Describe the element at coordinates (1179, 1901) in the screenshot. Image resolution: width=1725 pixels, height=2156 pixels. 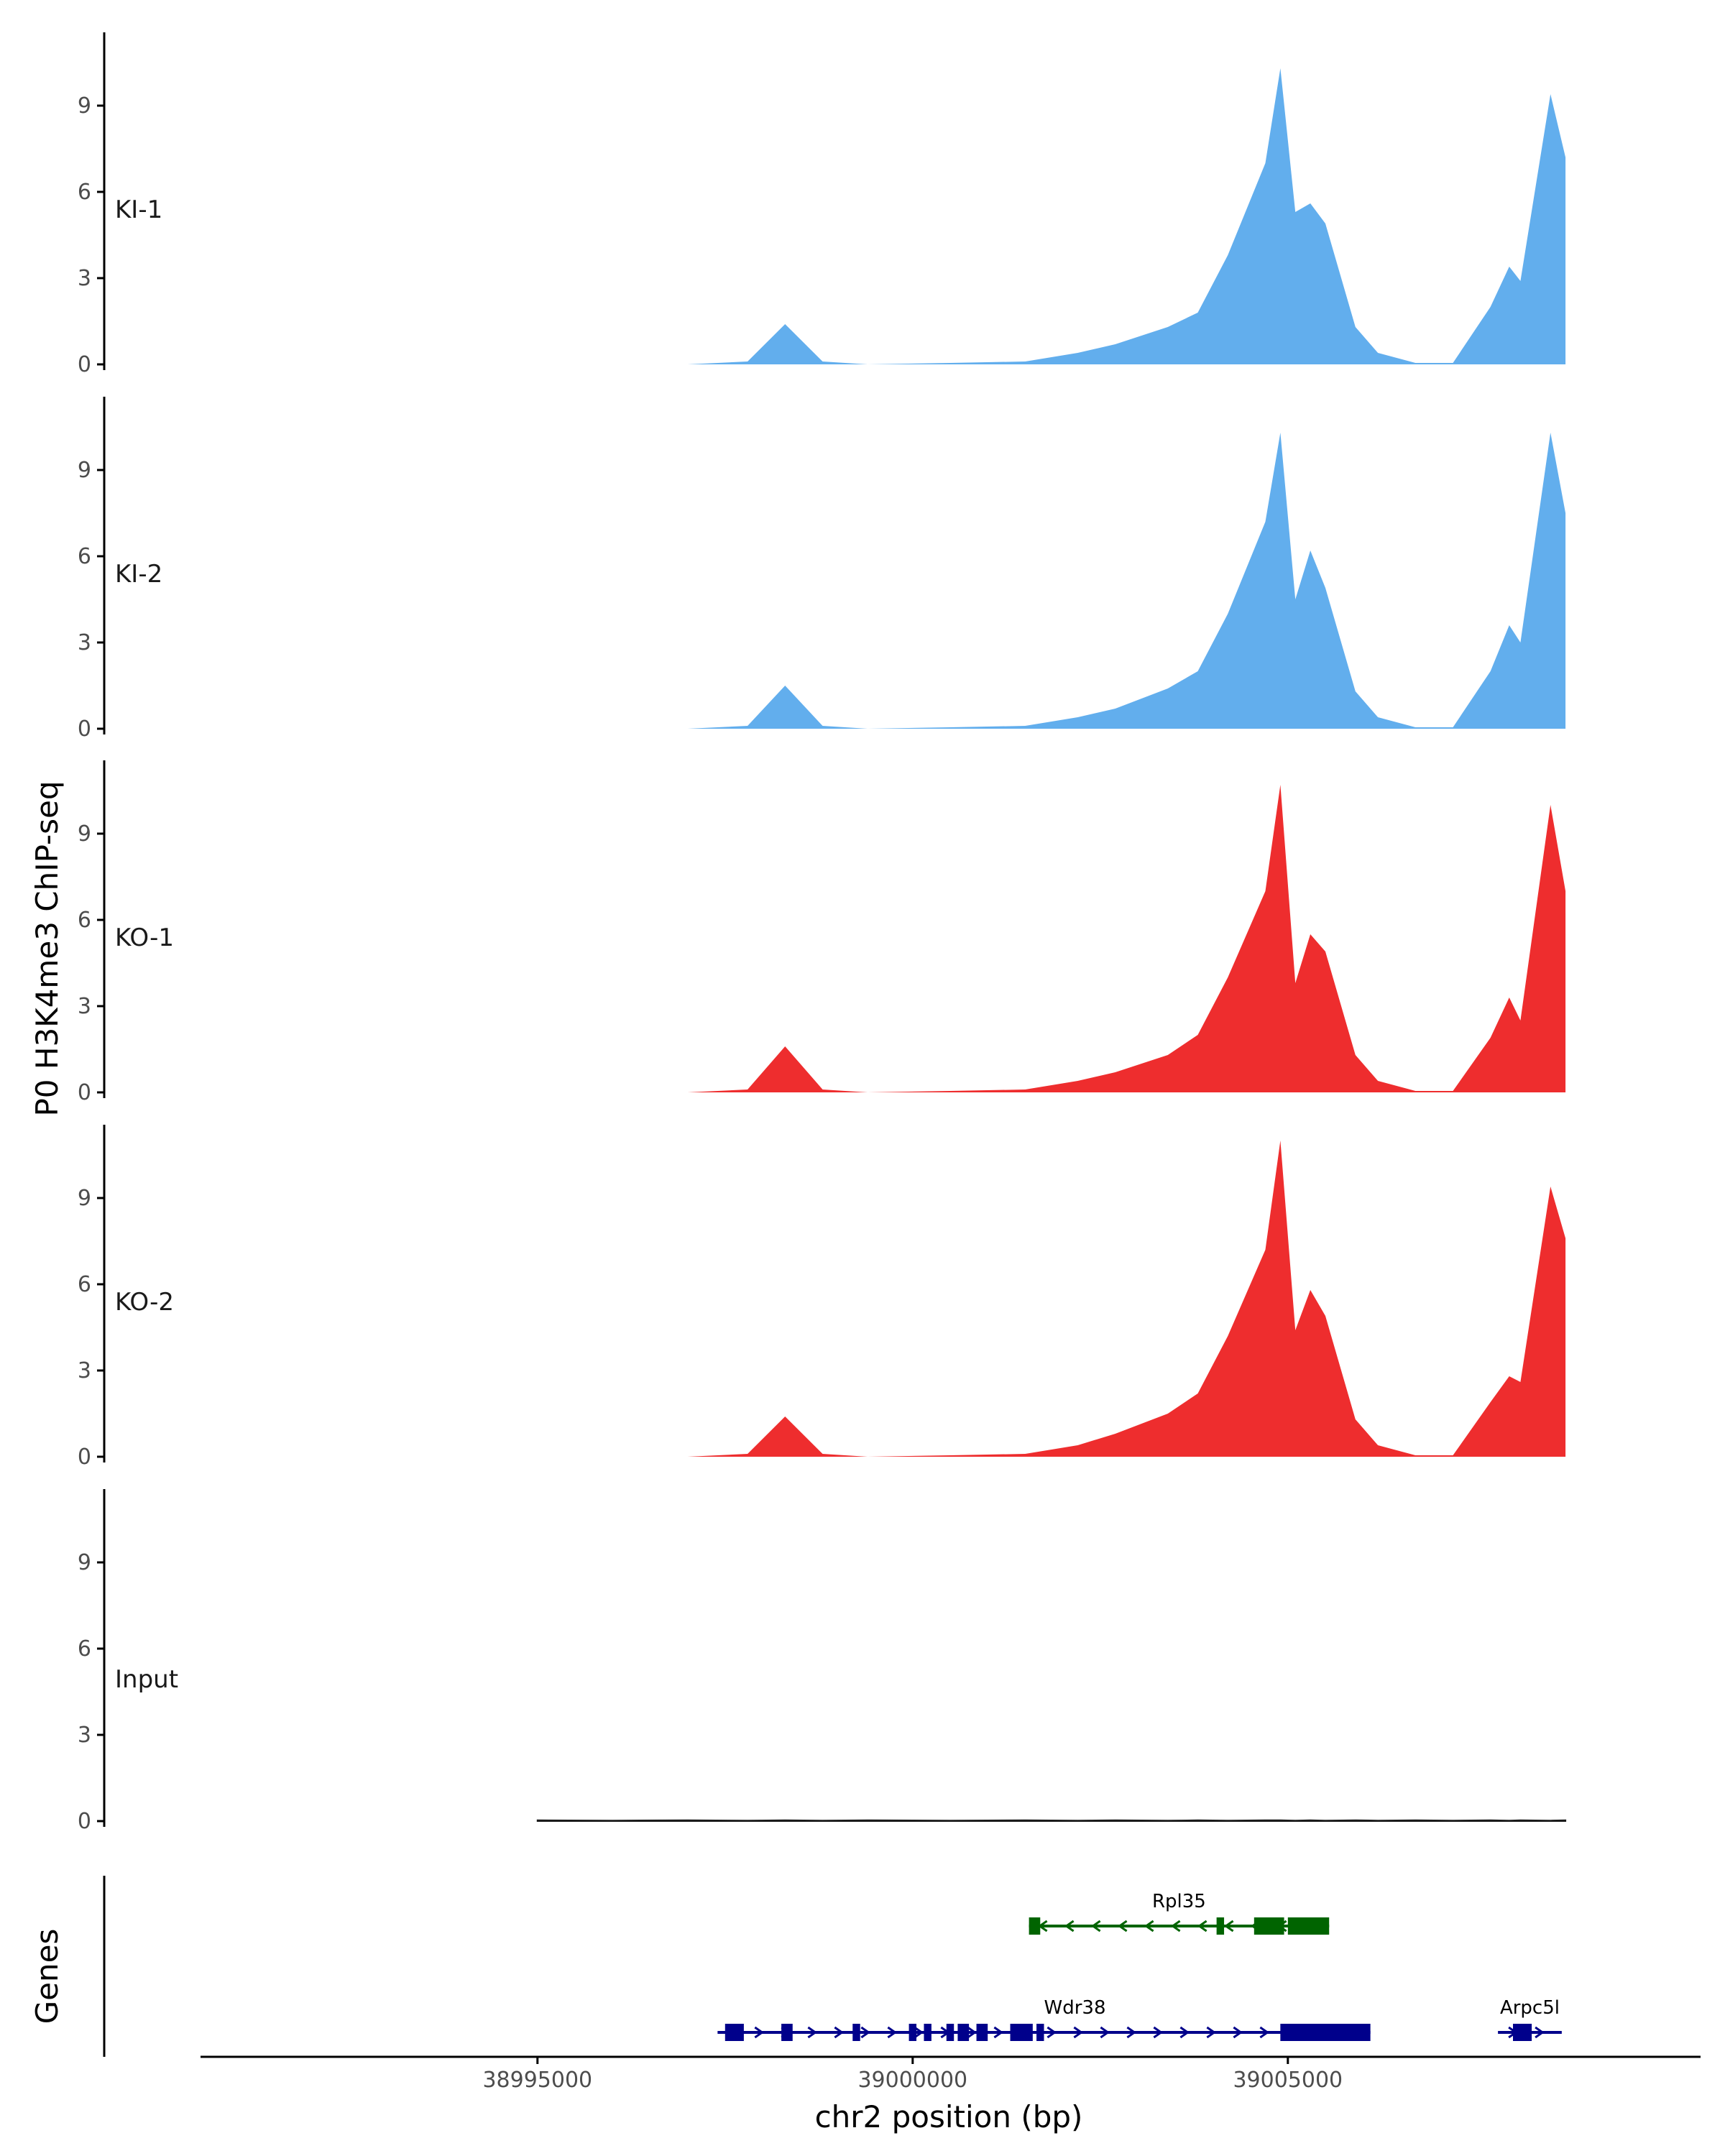
I see `gene-label: Rpl35` at that location.